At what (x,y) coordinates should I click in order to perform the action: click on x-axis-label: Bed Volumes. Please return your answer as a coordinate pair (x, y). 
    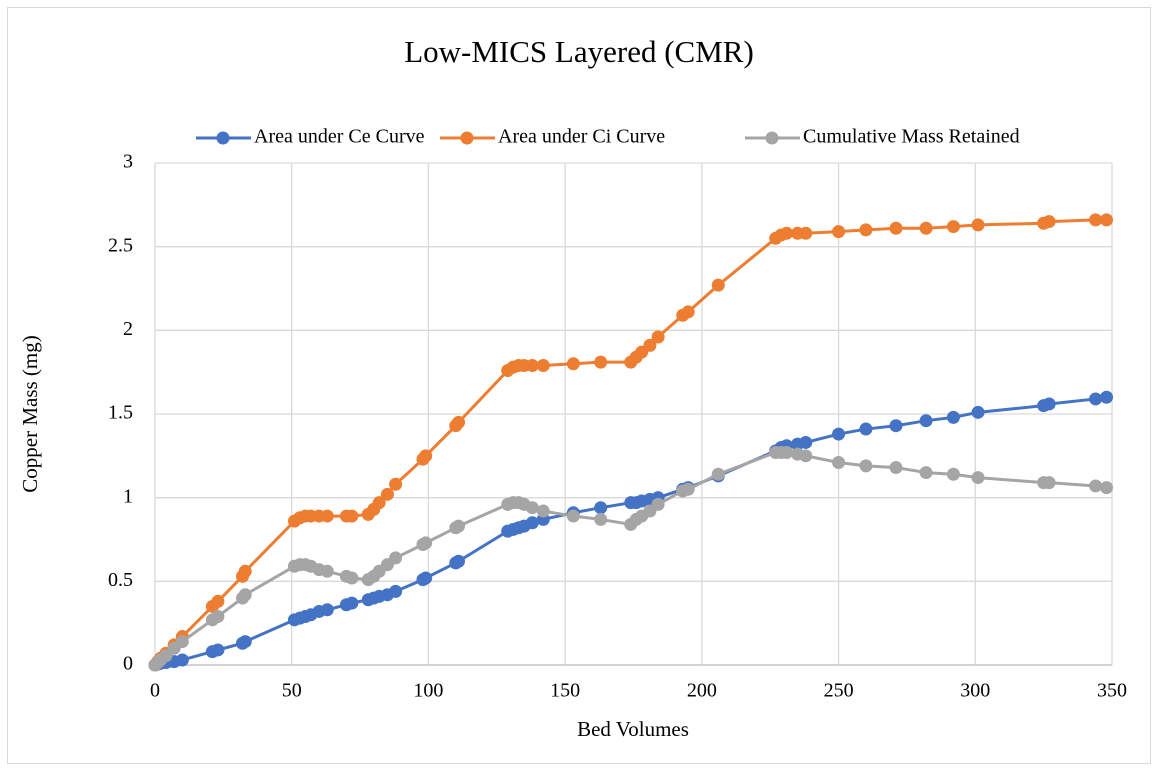
    Looking at the image, I should click on (633, 729).